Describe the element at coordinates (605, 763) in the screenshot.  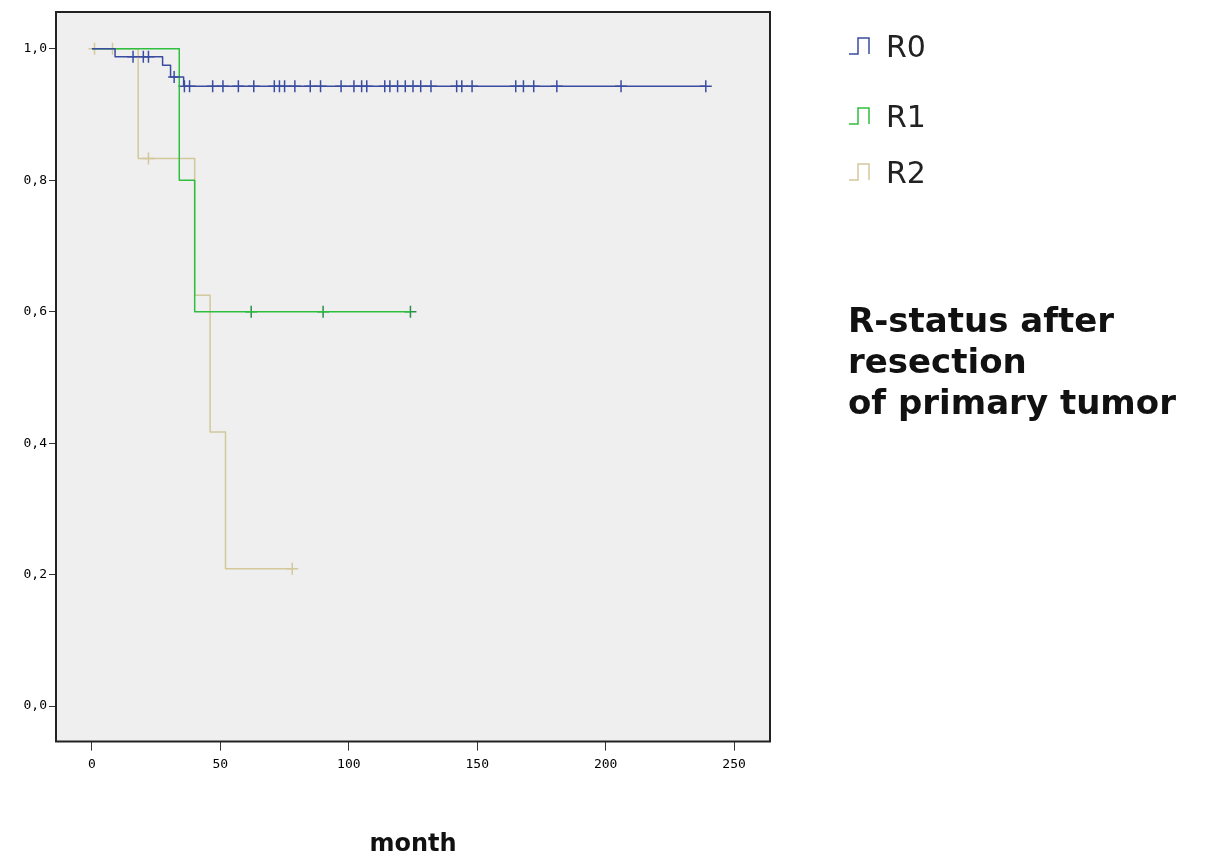
I see `x-tick-label: 200` at that location.